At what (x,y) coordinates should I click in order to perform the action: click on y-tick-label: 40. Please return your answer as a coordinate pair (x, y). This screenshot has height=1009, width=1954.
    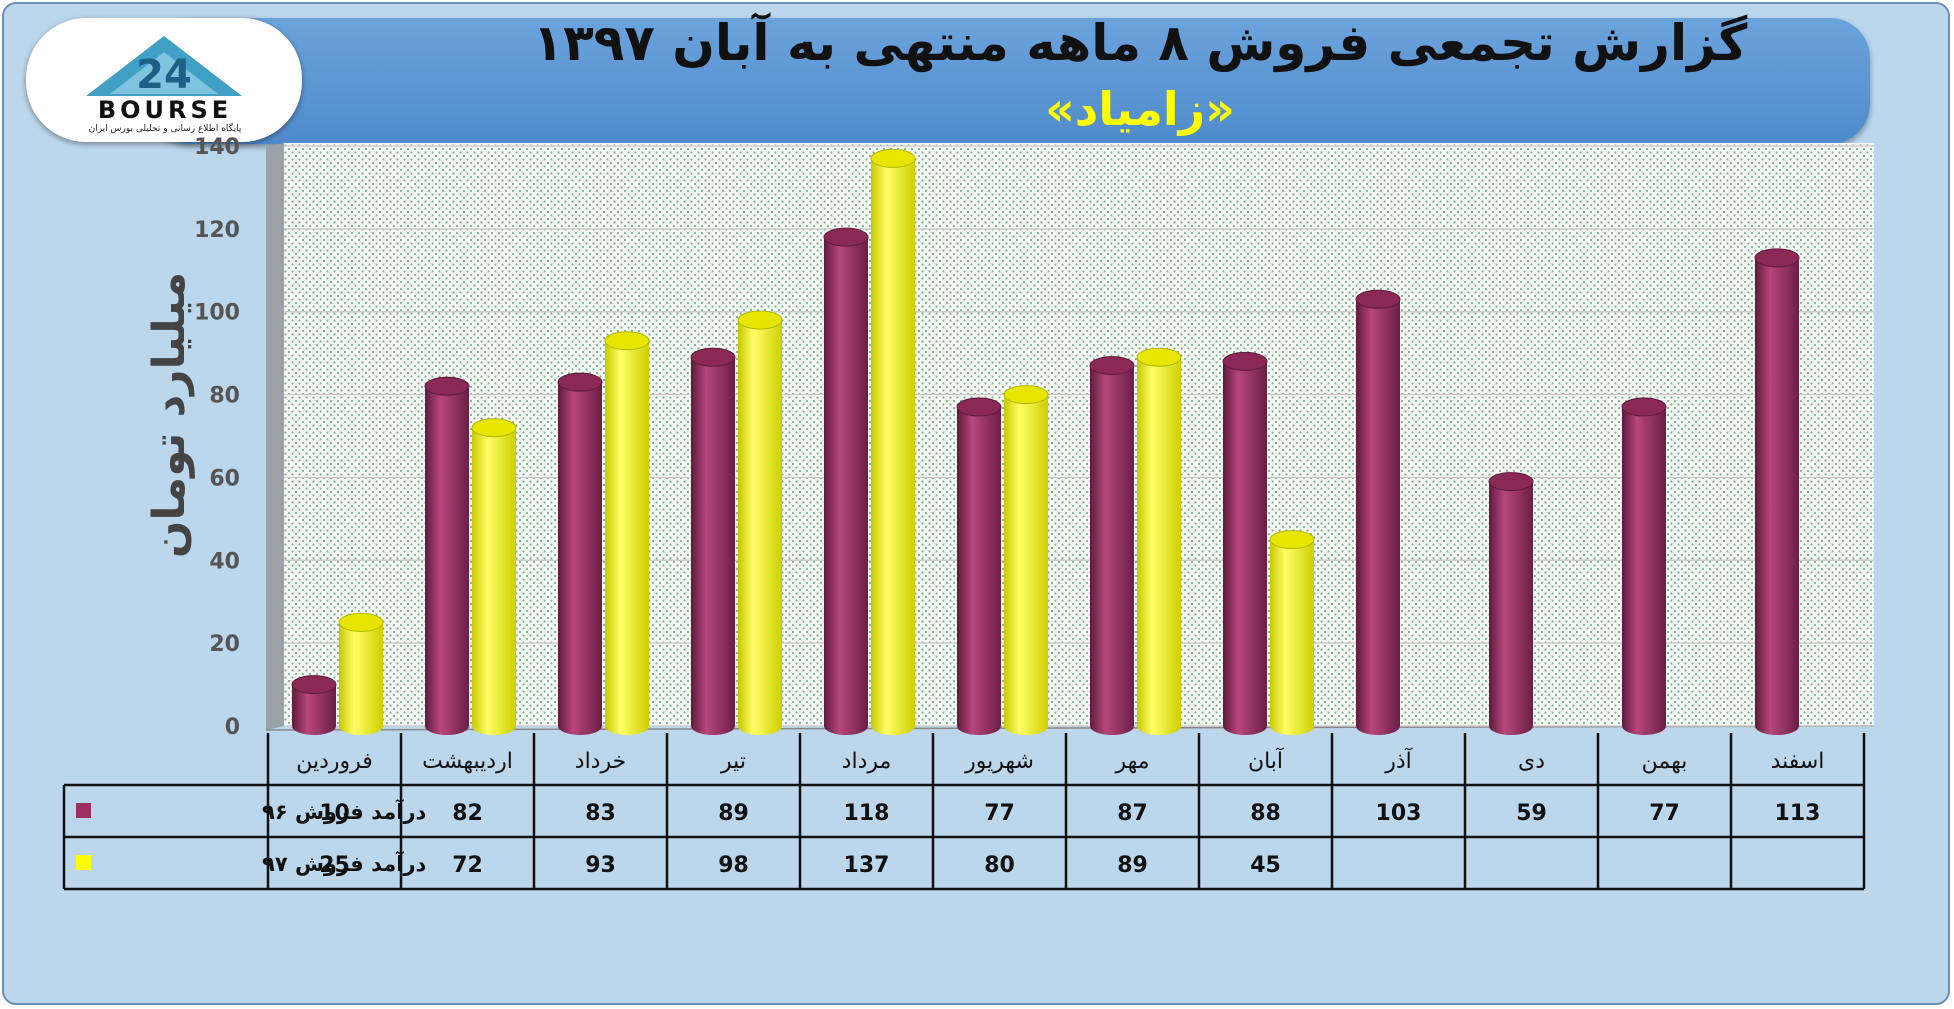
    Looking at the image, I should click on (224, 561).